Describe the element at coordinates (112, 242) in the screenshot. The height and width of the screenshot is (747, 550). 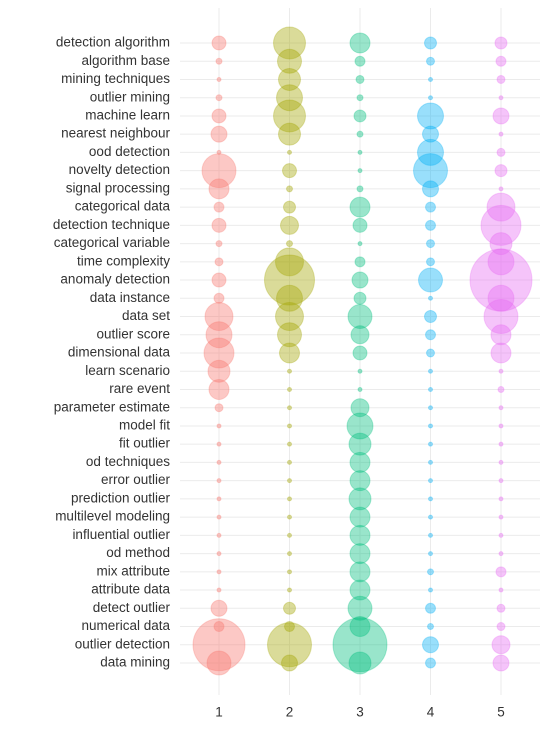
I see `y-tick-label: categorical variable` at that location.